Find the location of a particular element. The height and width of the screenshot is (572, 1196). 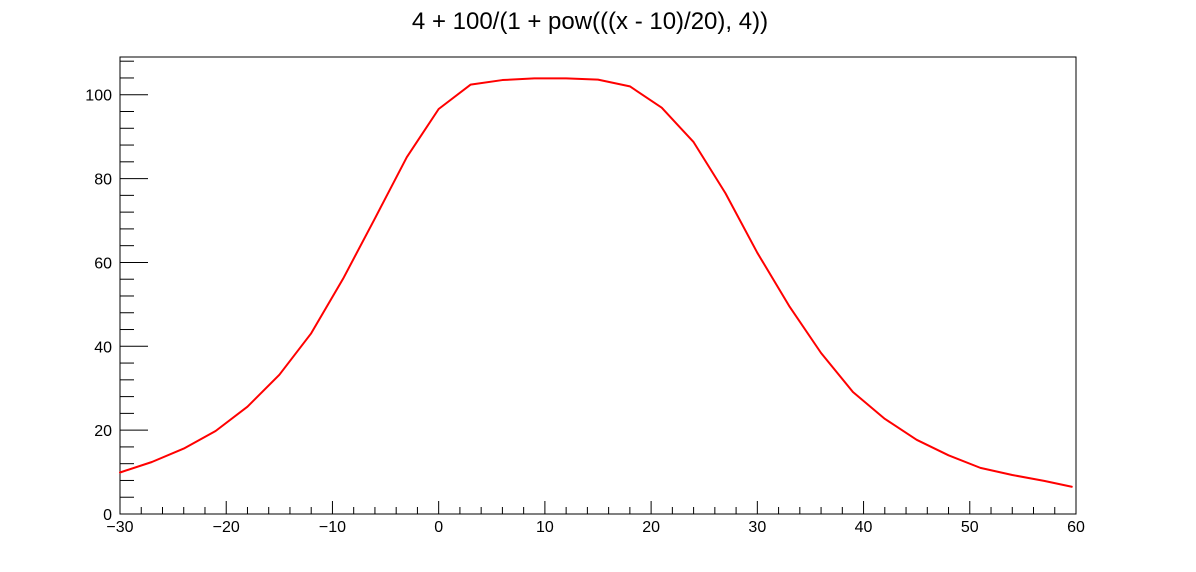

x-tick-label: −10 is located at coordinates (332, 527).